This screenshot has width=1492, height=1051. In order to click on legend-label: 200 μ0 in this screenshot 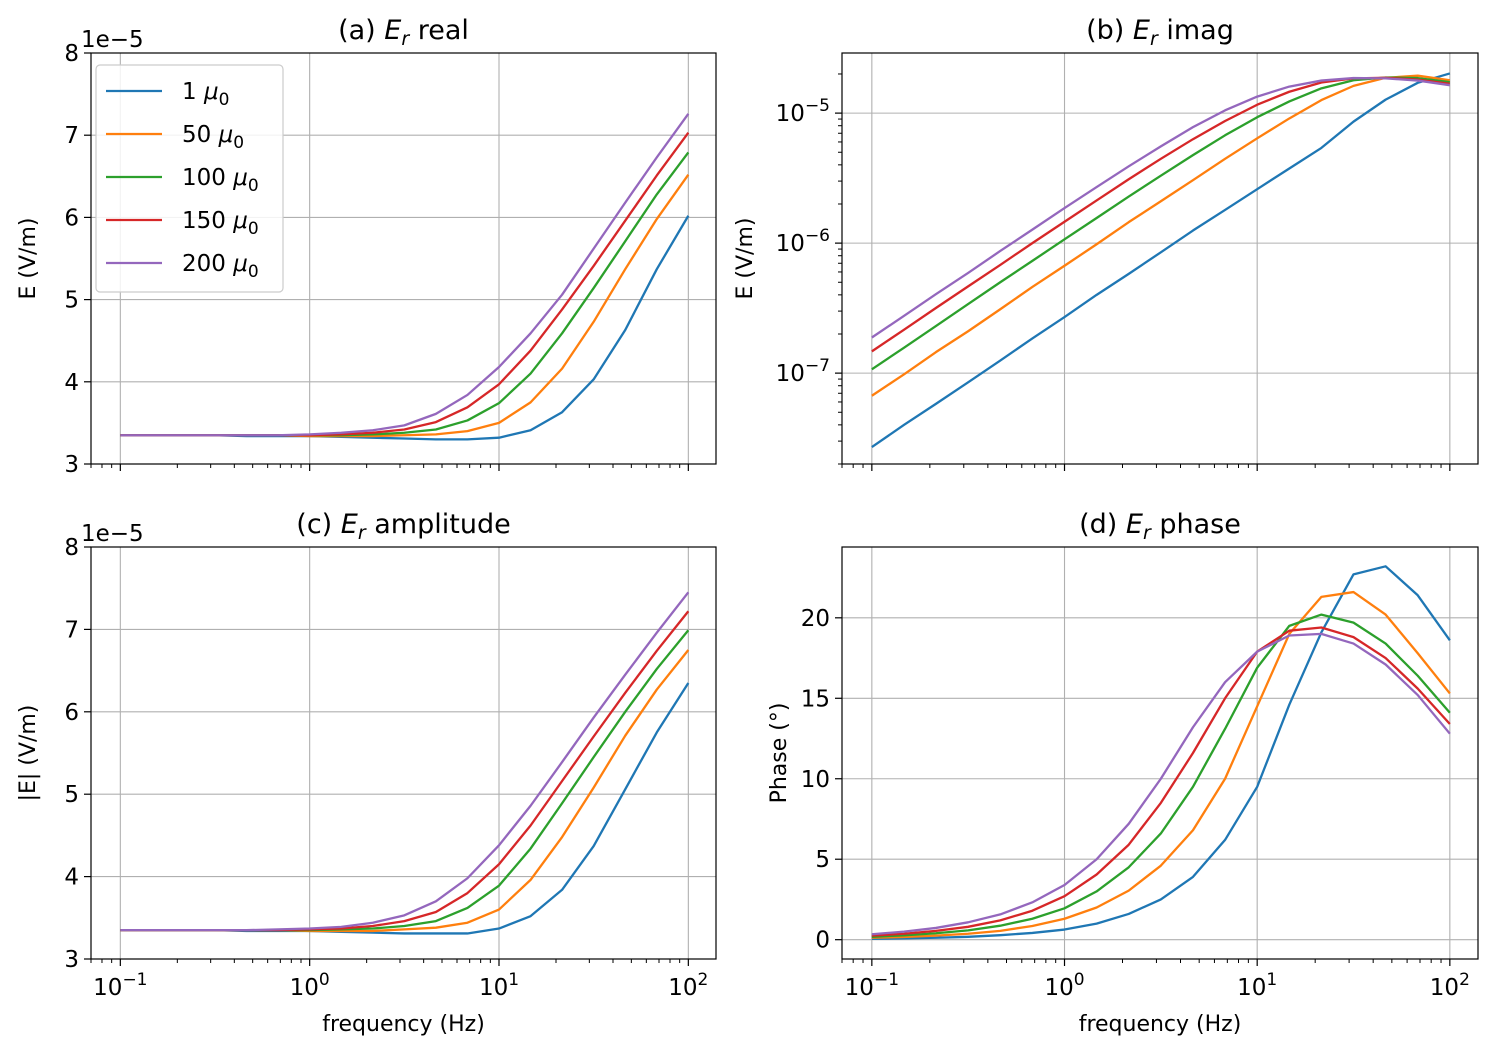, I will do `click(220, 266)`.